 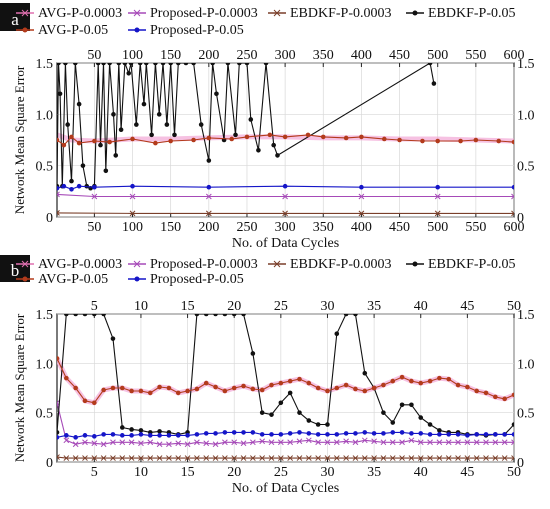 What do you see at coordinates (188, 472) in the screenshot?
I see `x-tick-label: 15` at bounding box center [188, 472].